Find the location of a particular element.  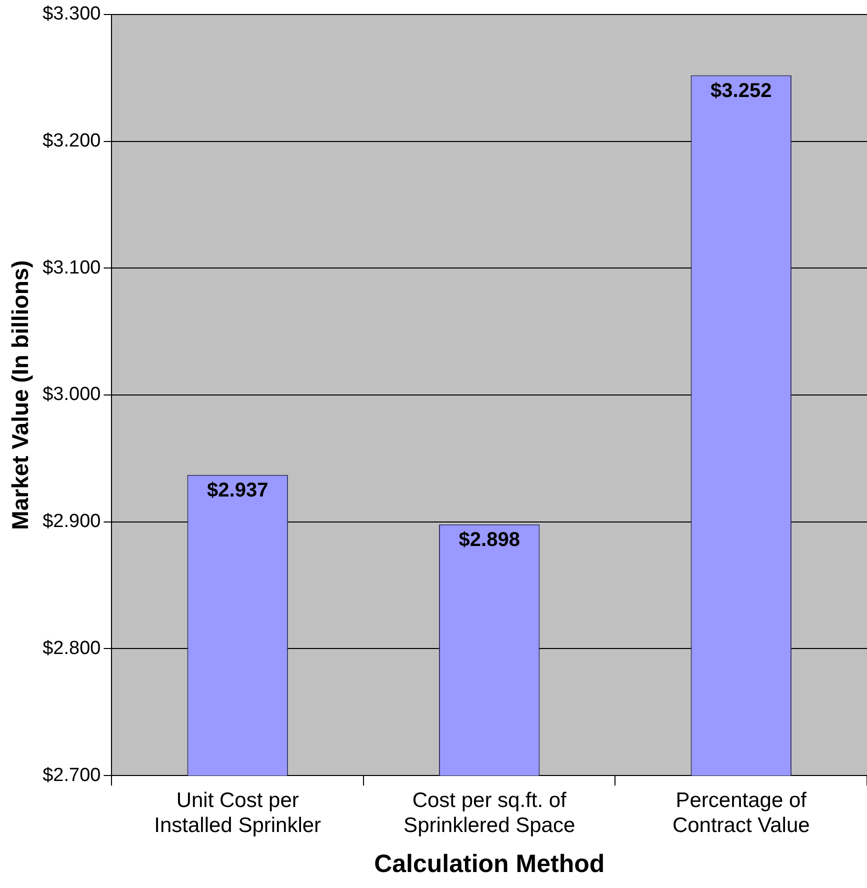

x-tick-label: Percentage of Contract Value is located at coordinates (741, 813).